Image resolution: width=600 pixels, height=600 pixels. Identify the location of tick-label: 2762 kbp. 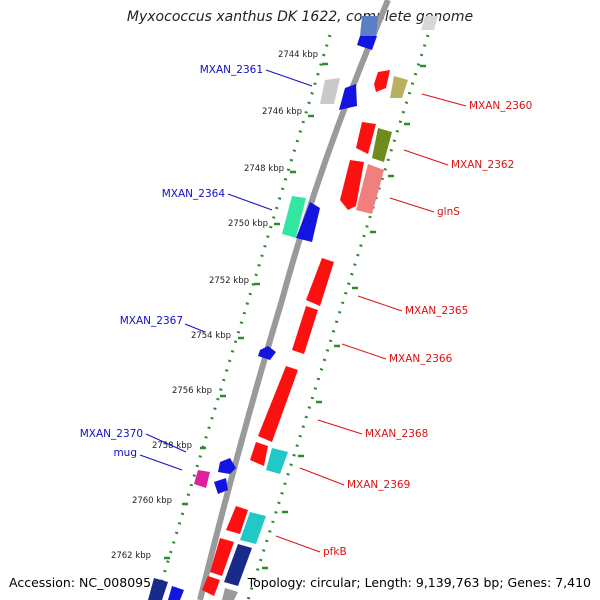
(131, 556).